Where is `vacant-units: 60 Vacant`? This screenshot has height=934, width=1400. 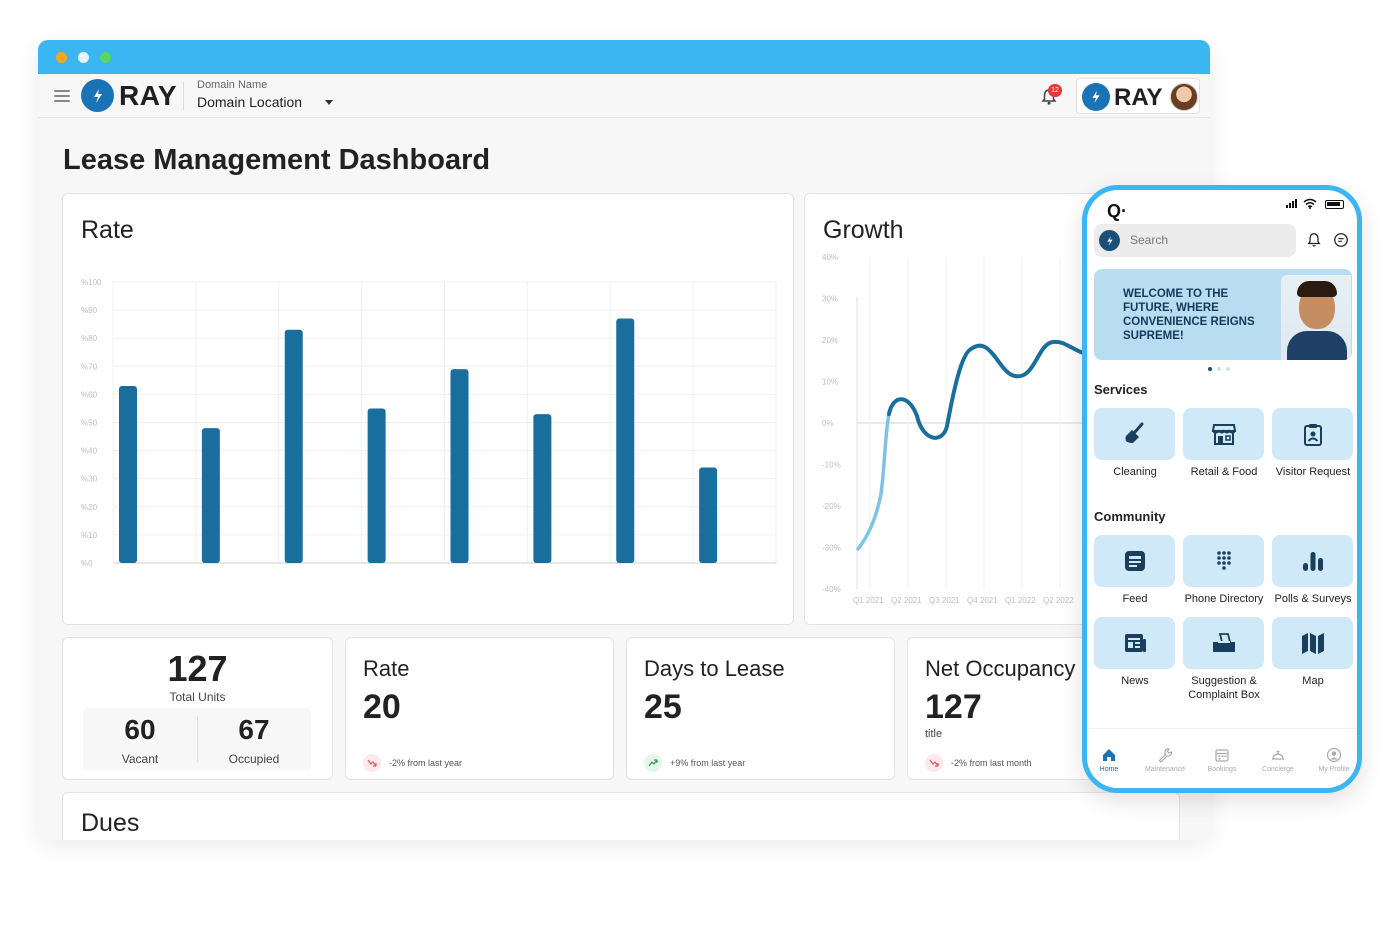 vacant-units: 60 Vacant is located at coordinates (140, 739).